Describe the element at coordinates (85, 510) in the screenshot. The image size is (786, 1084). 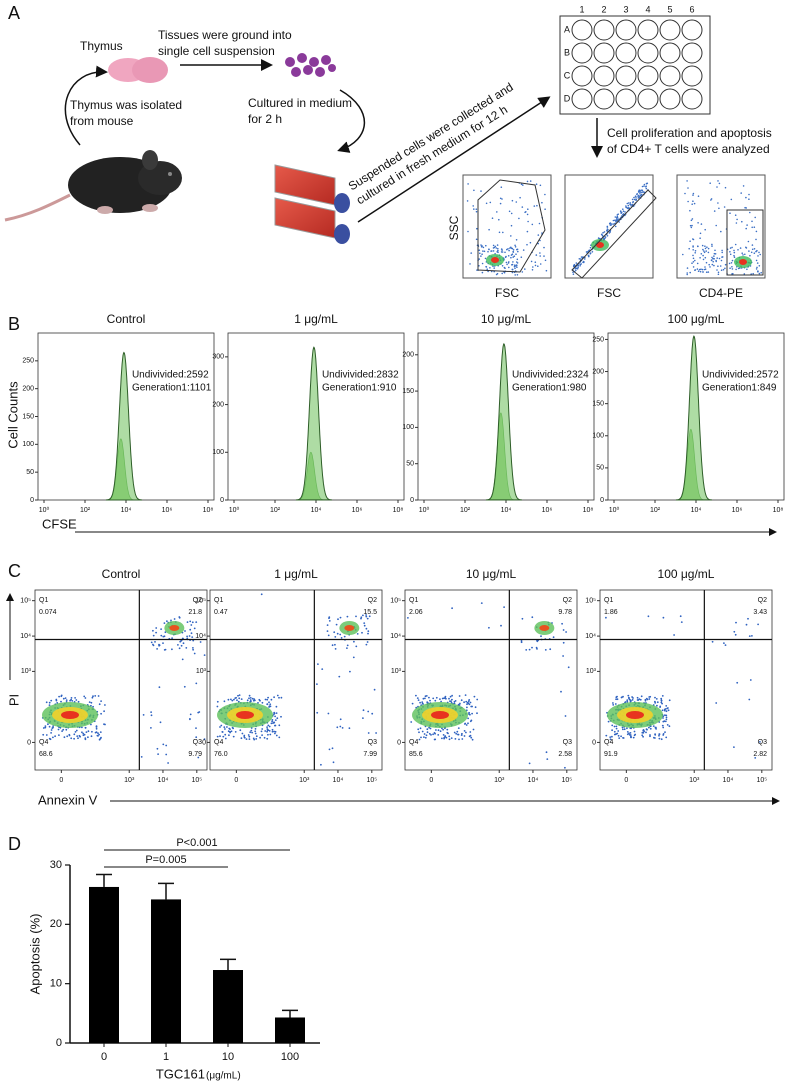
I see `x-tick-label: 10²` at that location.